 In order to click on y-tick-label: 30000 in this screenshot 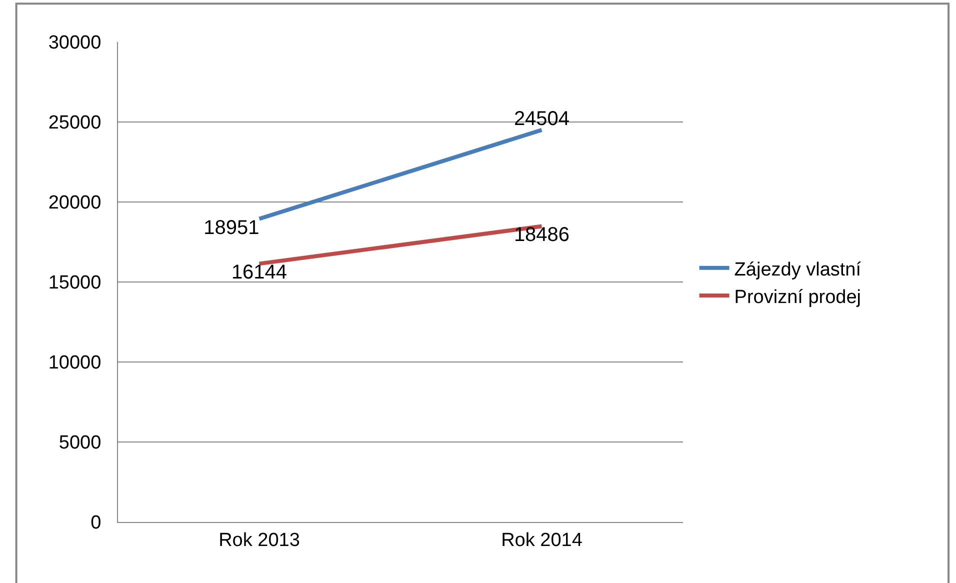, I will do `click(75, 43)`.